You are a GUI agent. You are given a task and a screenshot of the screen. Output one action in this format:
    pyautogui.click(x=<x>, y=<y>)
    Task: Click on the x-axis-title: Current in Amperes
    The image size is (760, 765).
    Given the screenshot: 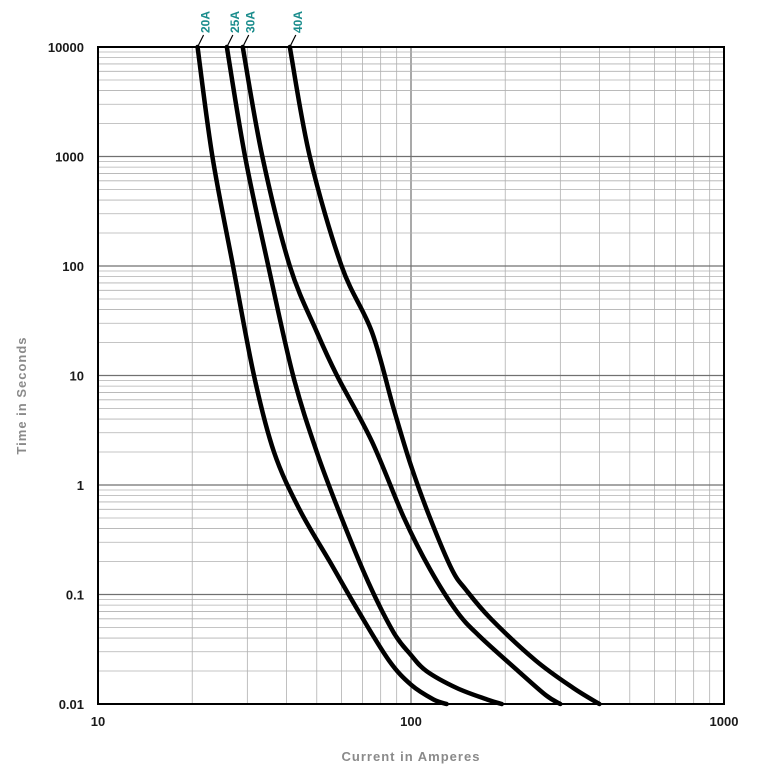 What is the action you would take?
    pyautogui.click(x=411, y=756)
    